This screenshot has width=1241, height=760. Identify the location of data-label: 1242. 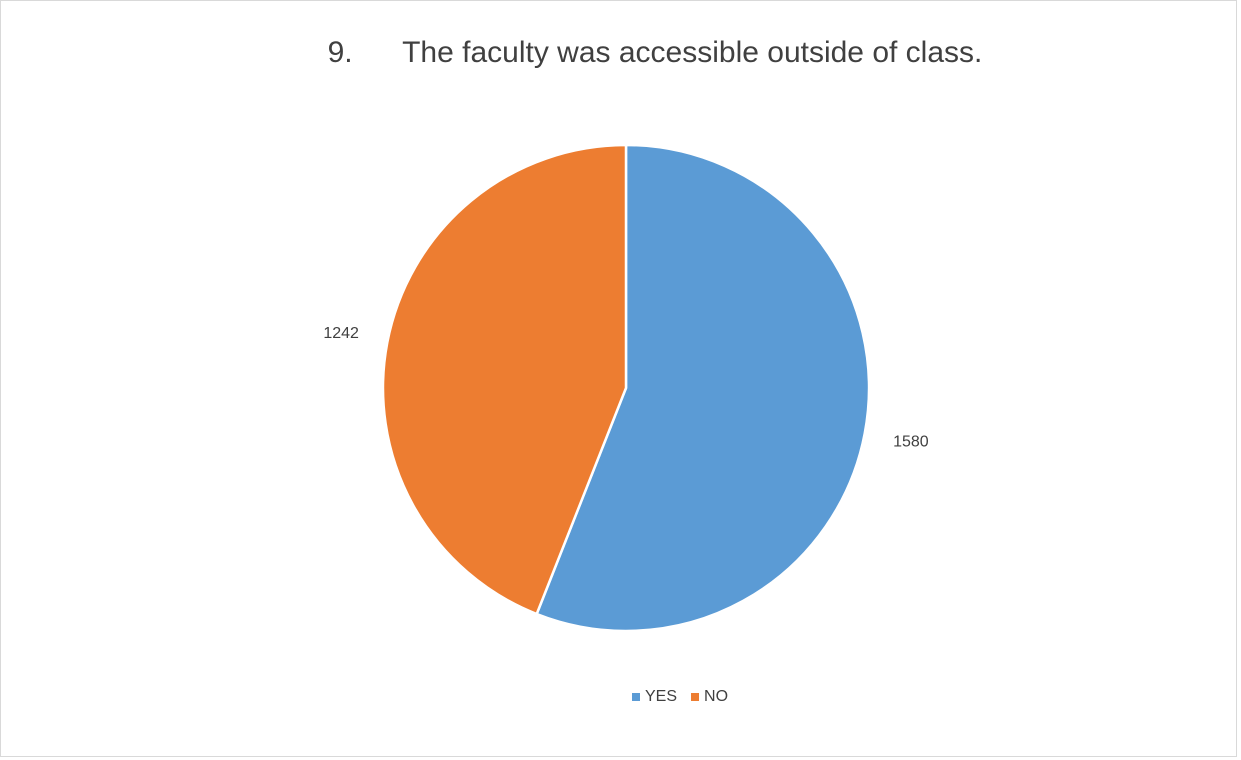
(341, 333).